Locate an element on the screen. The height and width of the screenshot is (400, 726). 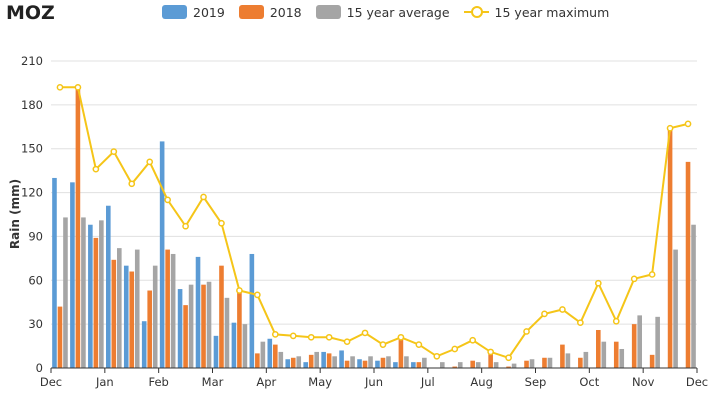
x-tick-label: Jul is located at coordinates (427, 382).